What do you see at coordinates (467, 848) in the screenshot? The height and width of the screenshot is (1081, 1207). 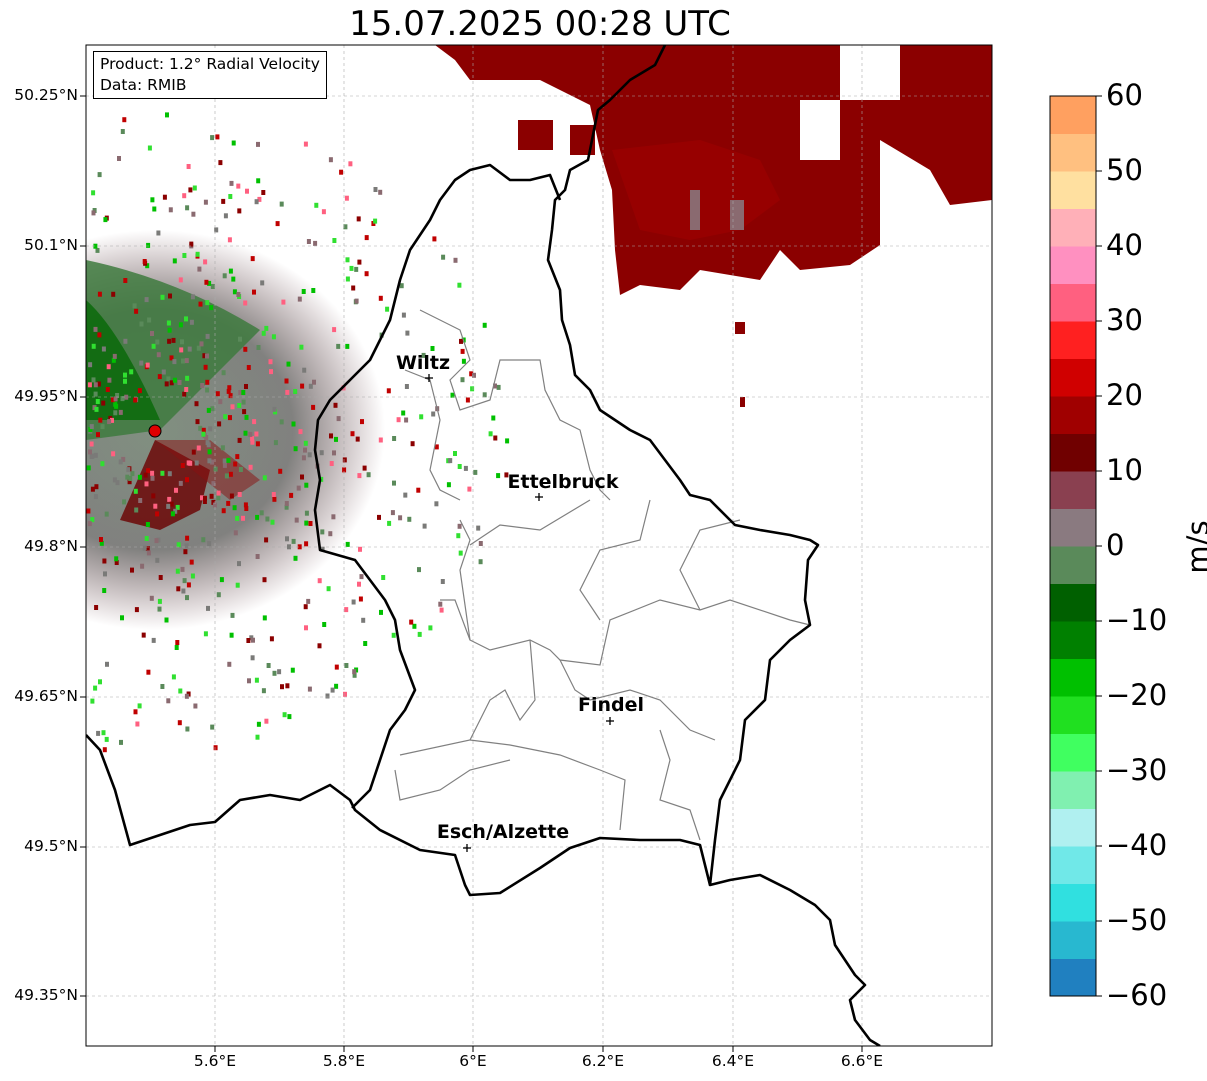 I see `city-marker-esch` at bounding box center [467, 848].